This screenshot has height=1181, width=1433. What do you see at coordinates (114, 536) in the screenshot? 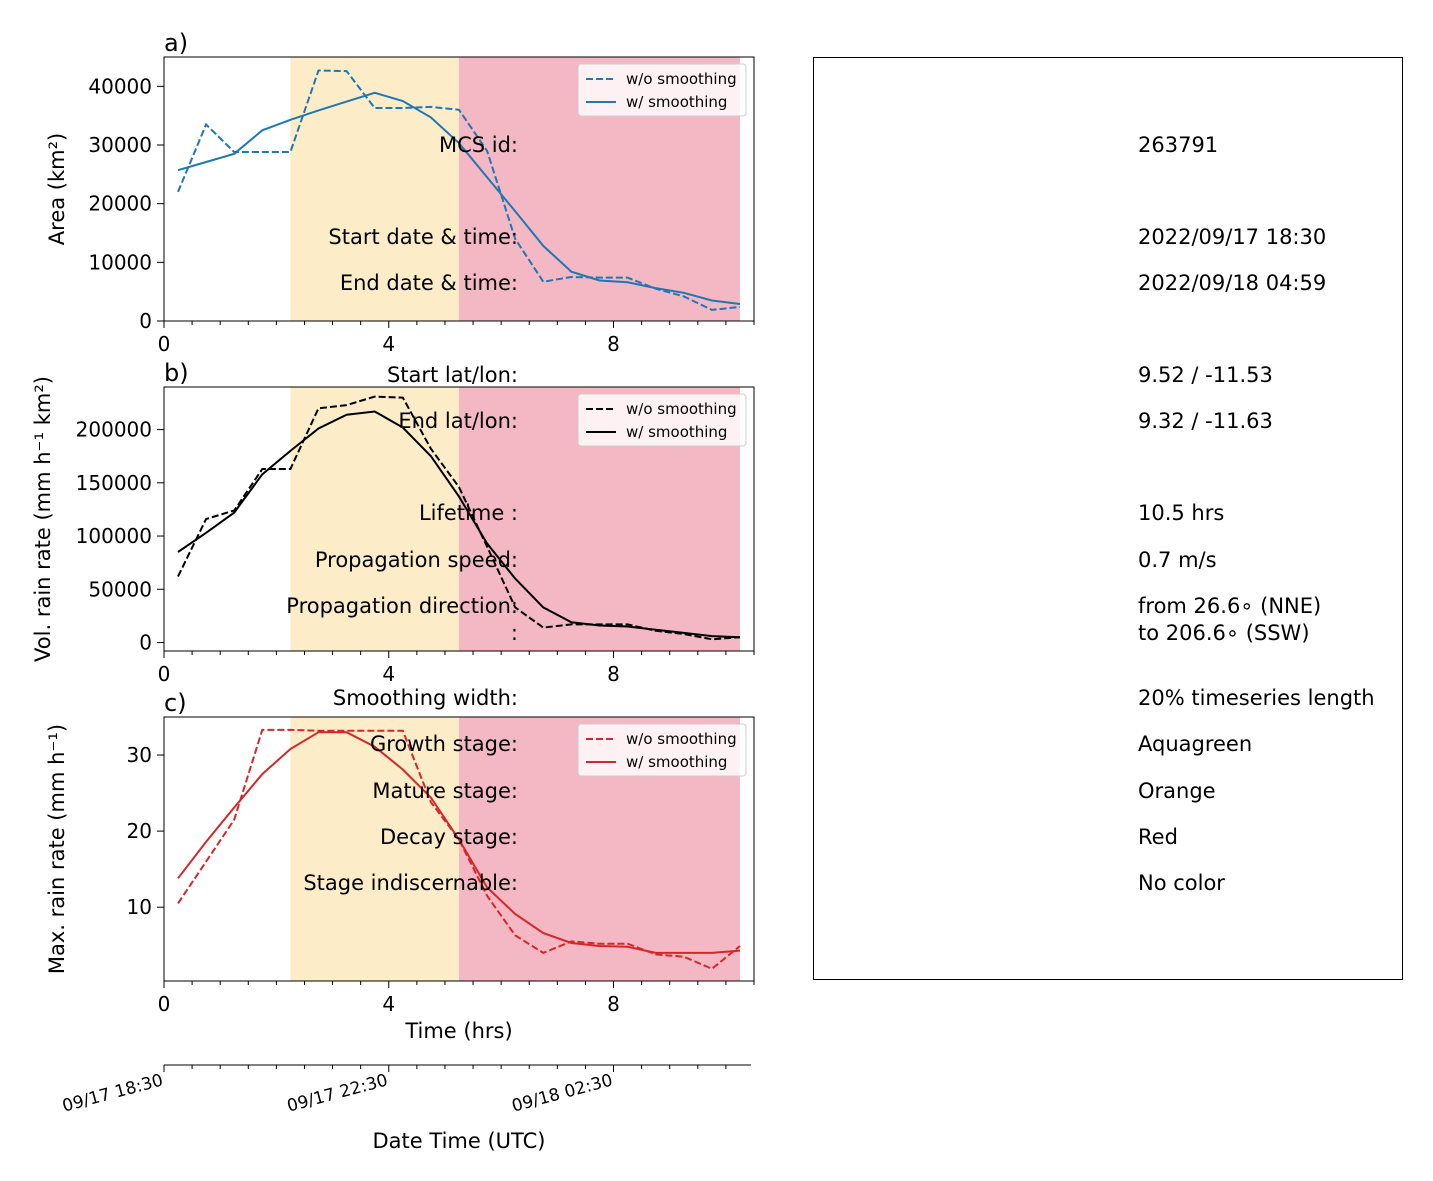
I see `y-tick-label: 100000` at bounding box center [114, 536].